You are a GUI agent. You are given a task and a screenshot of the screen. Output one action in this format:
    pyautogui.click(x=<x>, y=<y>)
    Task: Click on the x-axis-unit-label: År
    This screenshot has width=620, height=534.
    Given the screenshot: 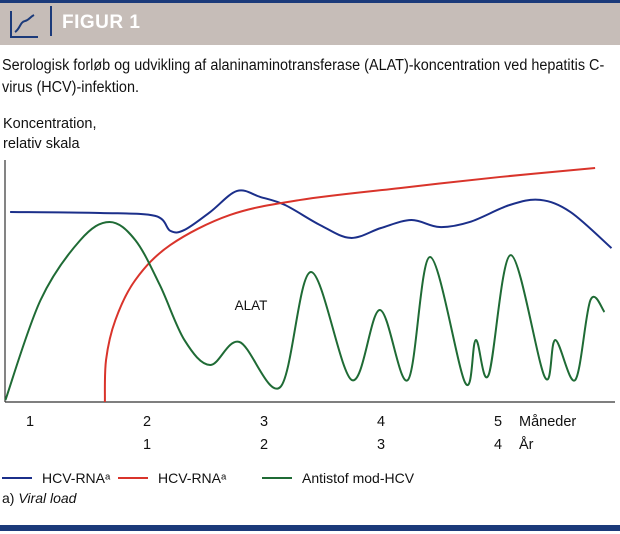 What is the action you would take?
    pyautogui.click(x=526, y=445)
    